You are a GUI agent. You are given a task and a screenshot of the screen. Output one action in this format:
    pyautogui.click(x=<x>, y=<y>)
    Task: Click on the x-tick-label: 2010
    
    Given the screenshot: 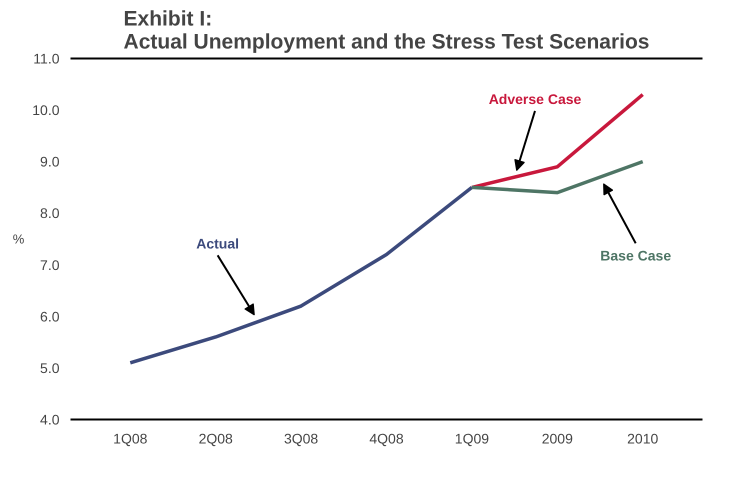 What is the action you would take?
    pyautogui.click(x=642, y=438)
    